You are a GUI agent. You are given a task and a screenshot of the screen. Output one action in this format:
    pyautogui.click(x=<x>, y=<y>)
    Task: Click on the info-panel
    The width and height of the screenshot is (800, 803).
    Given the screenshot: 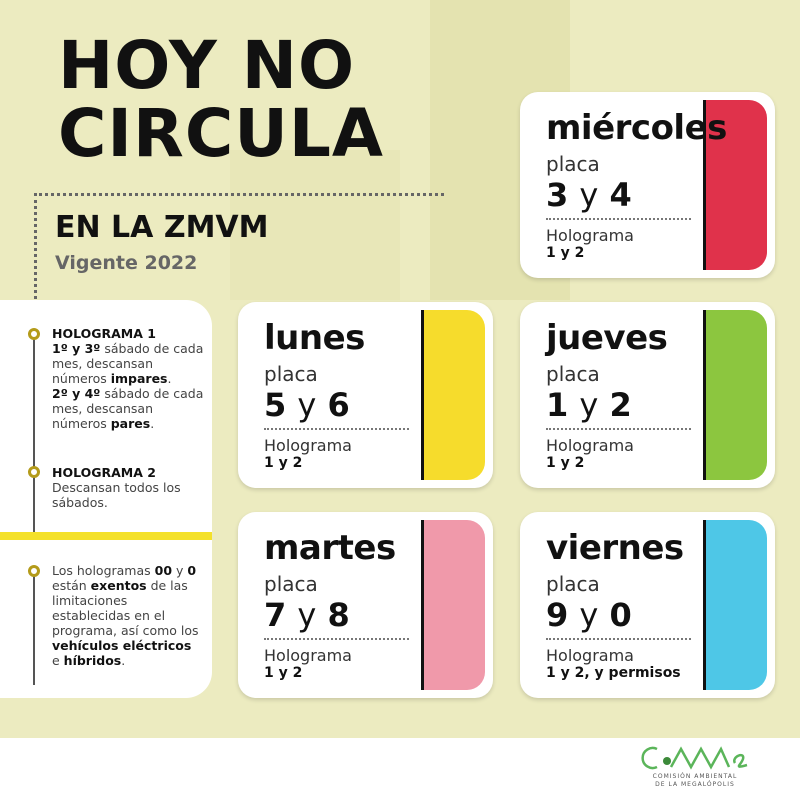 What is the action you would take?
    pyautogui.click(x=106, y=499)
    